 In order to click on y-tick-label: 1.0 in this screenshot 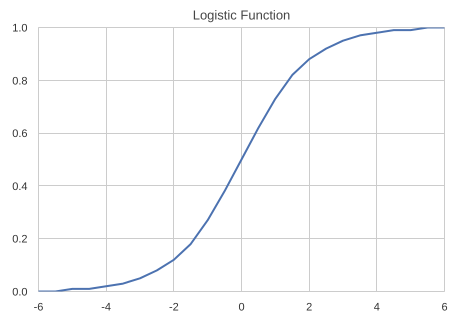, I will do `click(20, 28)`.